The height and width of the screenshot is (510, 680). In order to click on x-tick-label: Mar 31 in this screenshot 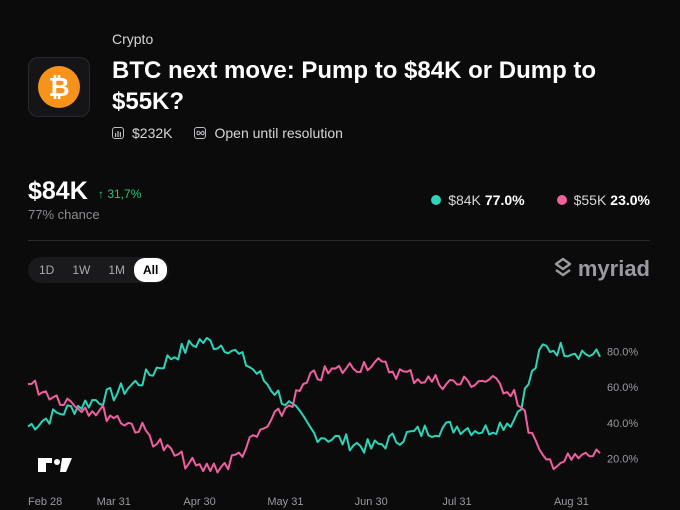, I will do `click(114, 502)`.